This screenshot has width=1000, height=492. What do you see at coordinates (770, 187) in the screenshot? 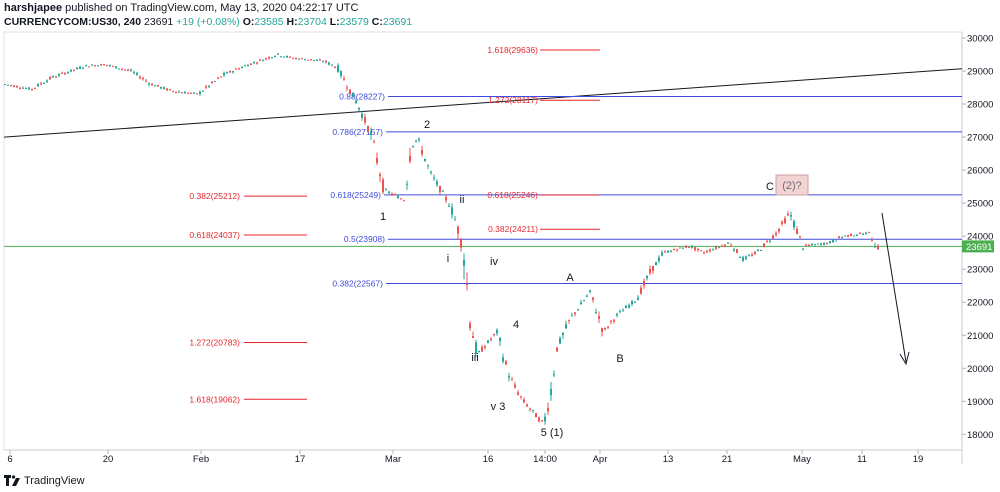
I see `wave-label: C` at bounding box center [770, 187].